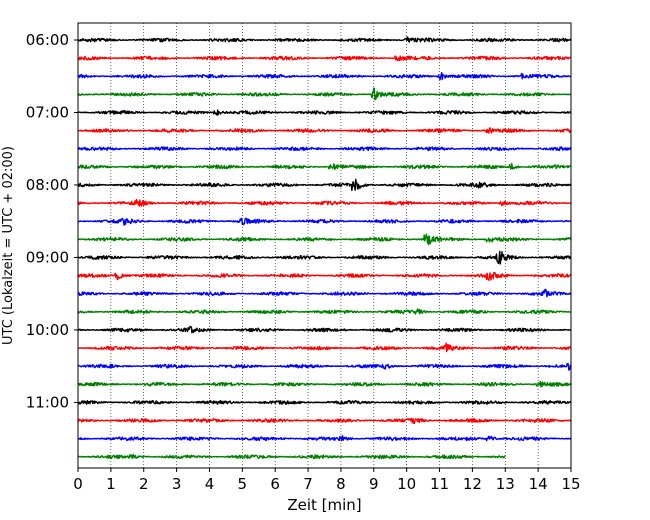 This screenshot has height=520, width=650. I want to click on y-tick-label: 11:00, so click(47, 402).